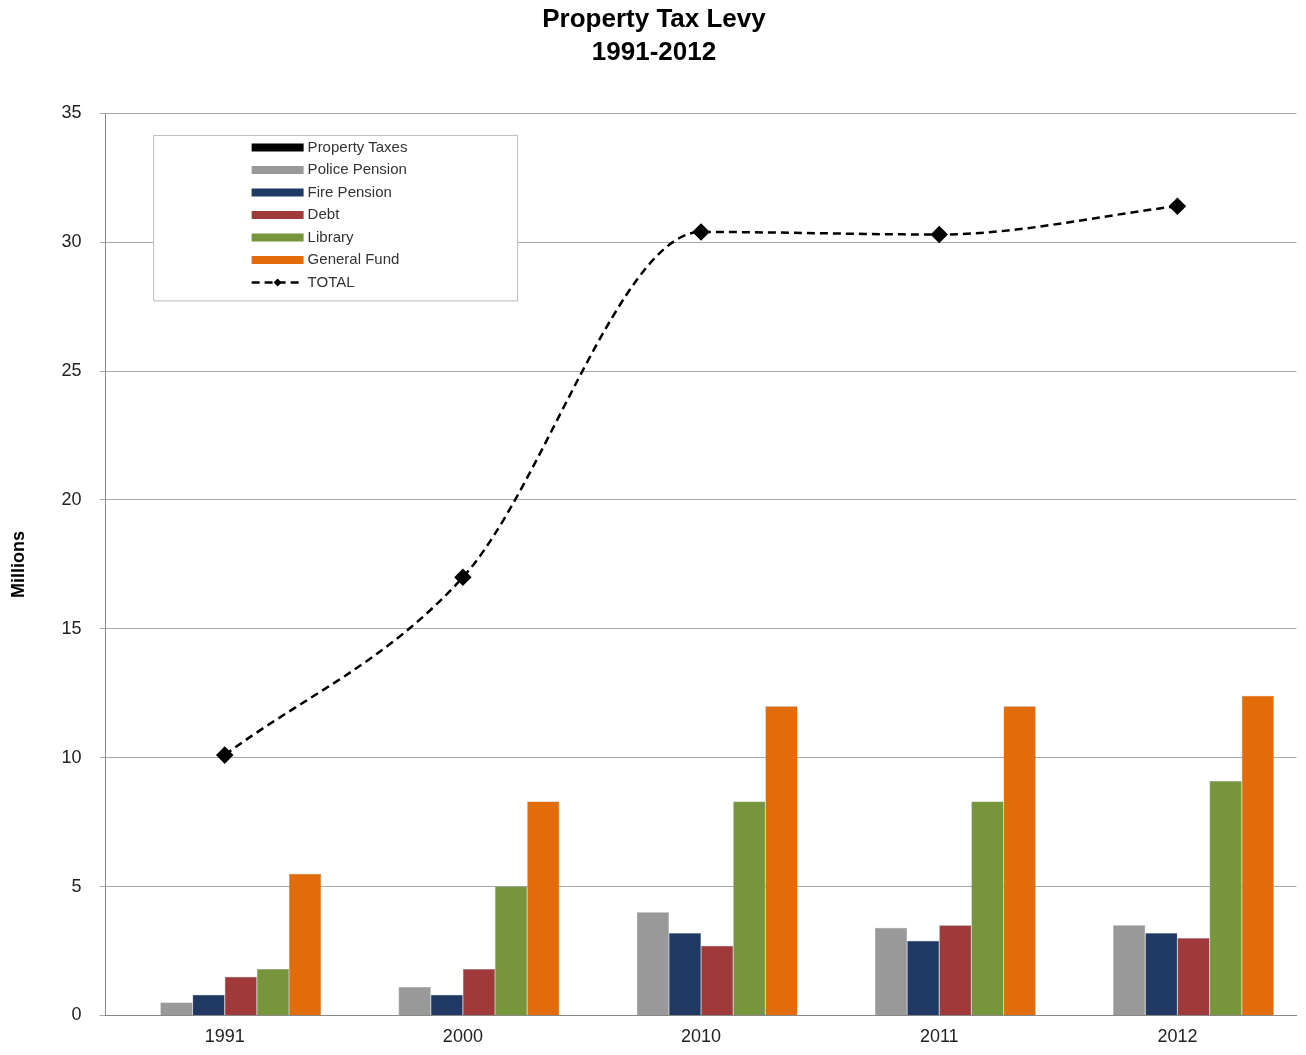  I want to click on legend-label: Property Taxes, so click(357, 146).